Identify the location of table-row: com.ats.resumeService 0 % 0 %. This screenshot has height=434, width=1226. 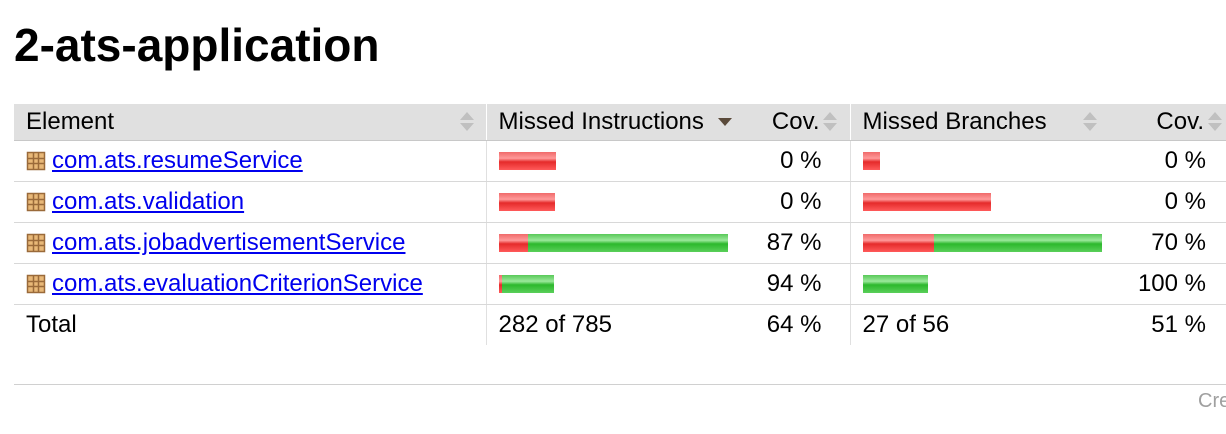
(620, 161).